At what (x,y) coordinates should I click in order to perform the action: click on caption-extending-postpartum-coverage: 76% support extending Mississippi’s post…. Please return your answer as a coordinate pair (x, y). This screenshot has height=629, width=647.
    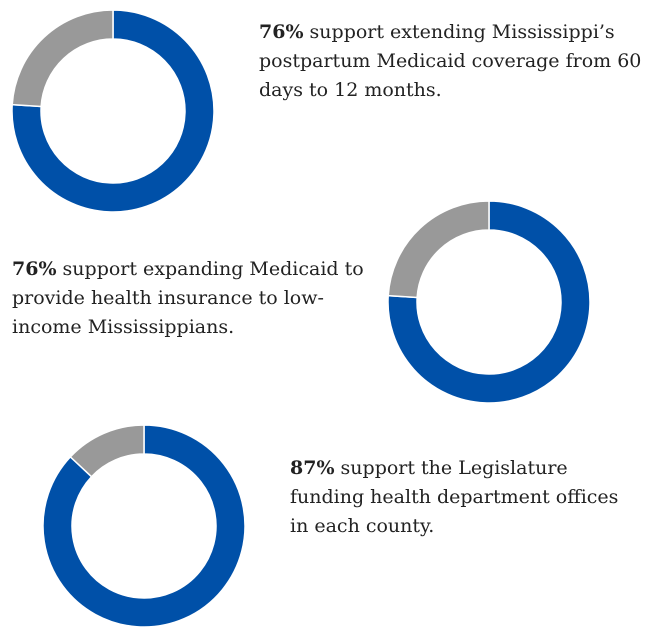
    Looking at the image, I should click on (451, 61).